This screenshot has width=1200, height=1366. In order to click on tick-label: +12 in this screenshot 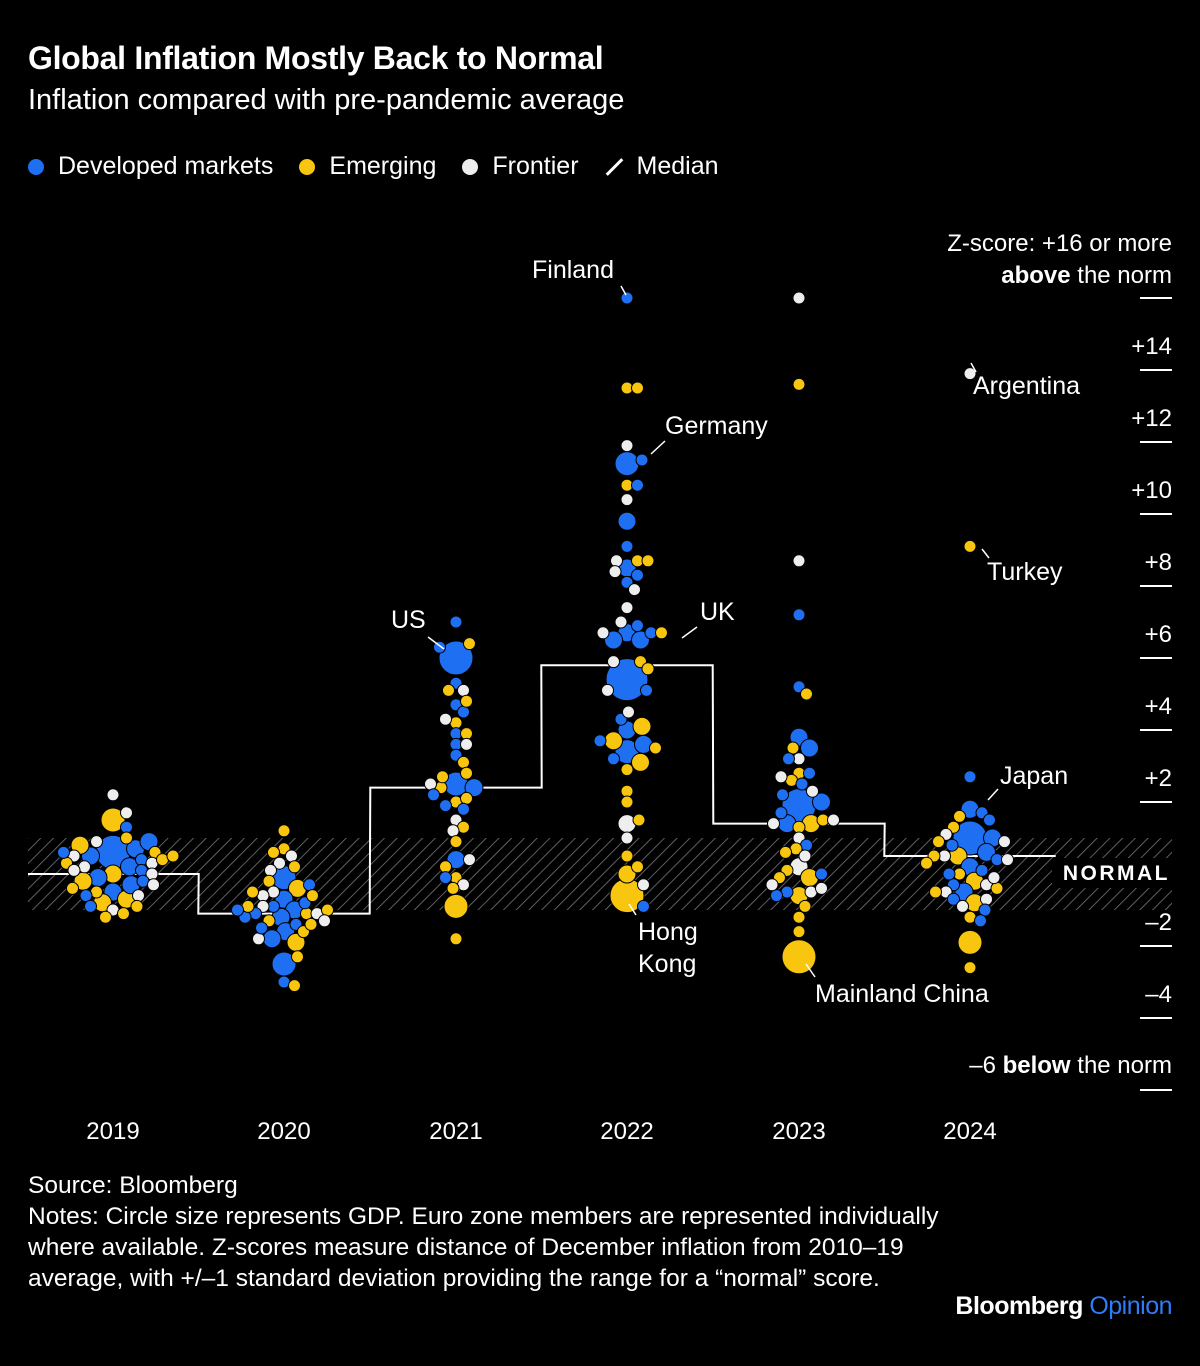, I will do `click(1151, 418)`.